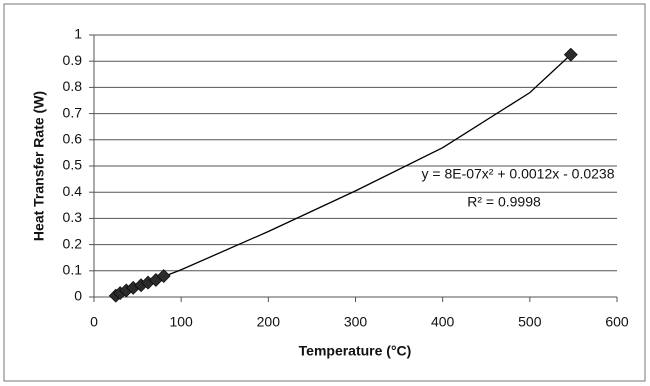  Describe the element at coordinates (504, 202) in the screenshot. I see `r-squared: R² = 0.9998` at that location.